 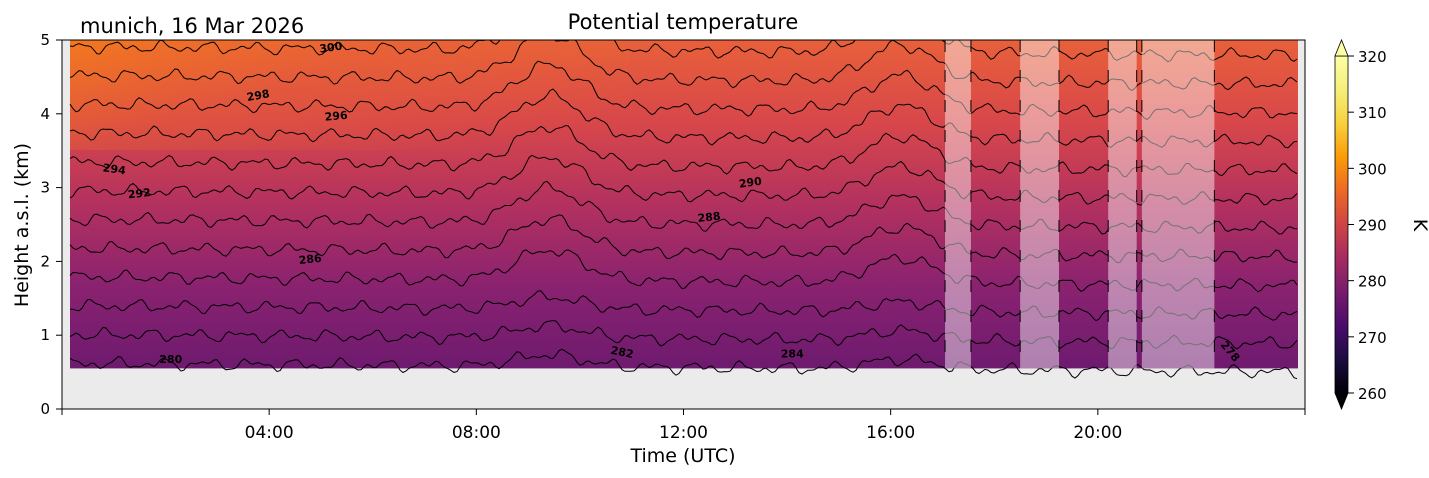 I want to click on x-tick-label: 08:00, so click(x=476, y=433).